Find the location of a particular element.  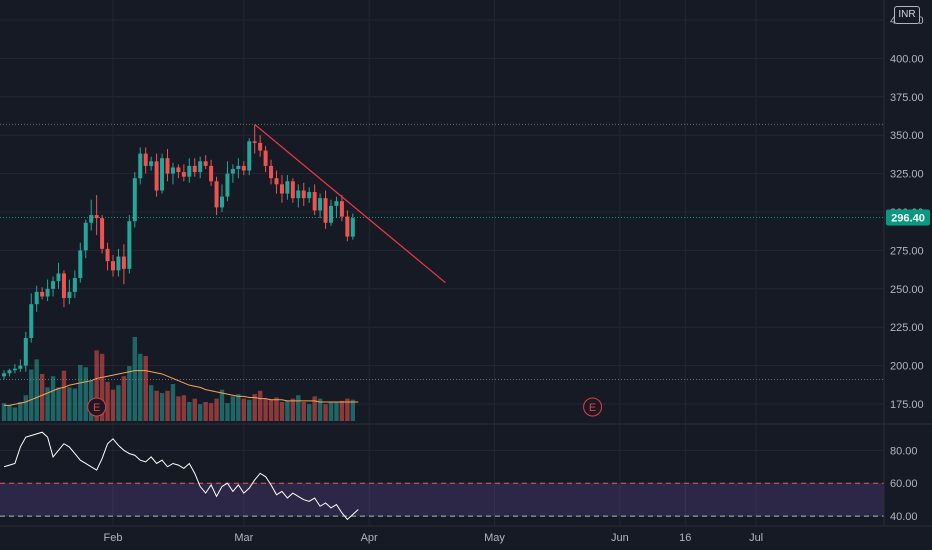

earnings-marker is located at coordinates (97, 407).